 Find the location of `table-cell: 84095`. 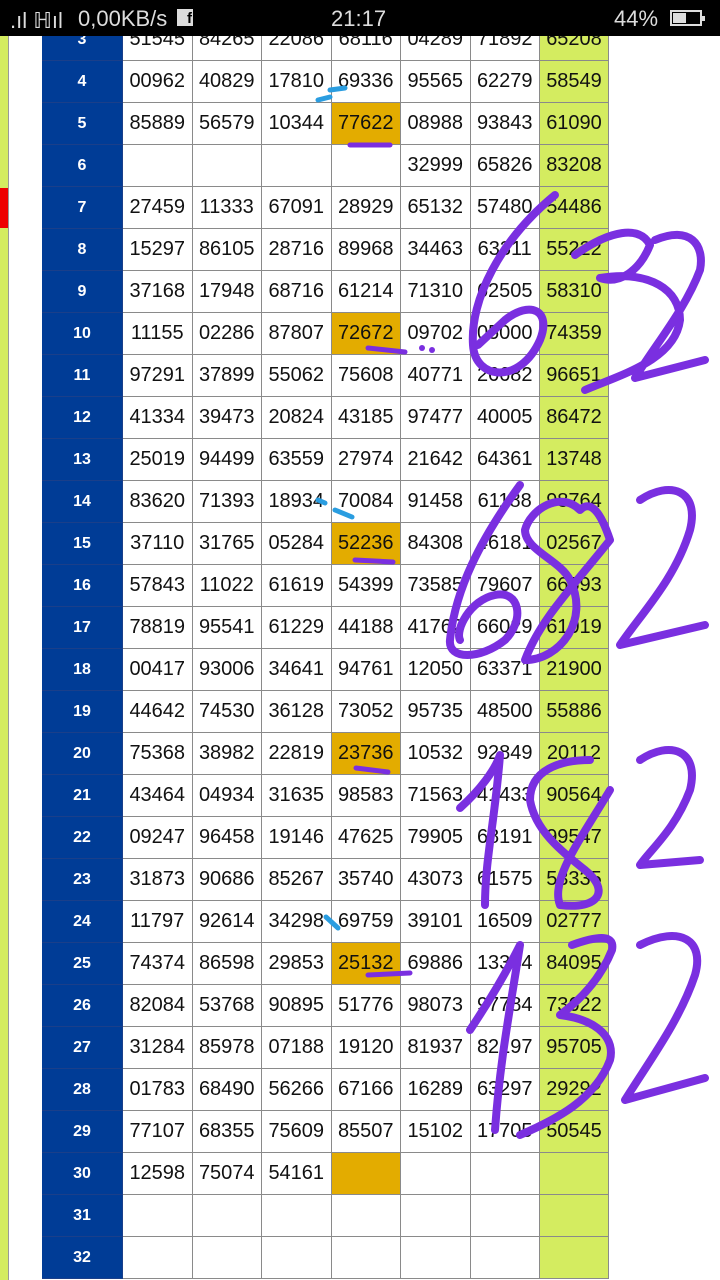

table-cell: 84095 is located at coordinates (574, 964).